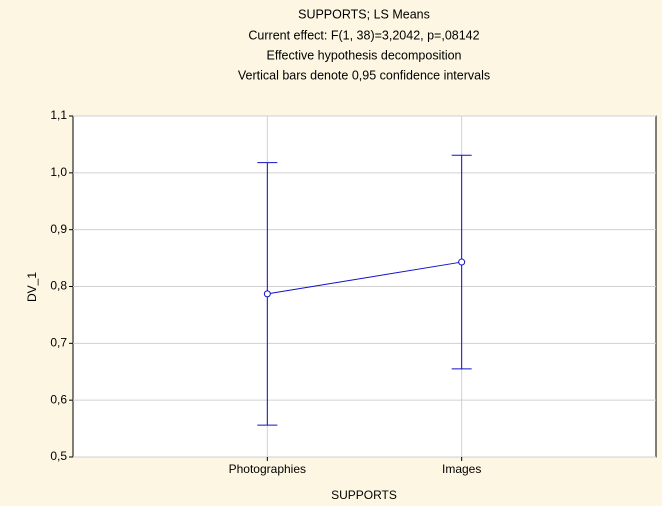  What do you see at coordinates (58, 343) in the screenshot?
I see `y-tick-label: 0,7` at bounding box center [58, 343].